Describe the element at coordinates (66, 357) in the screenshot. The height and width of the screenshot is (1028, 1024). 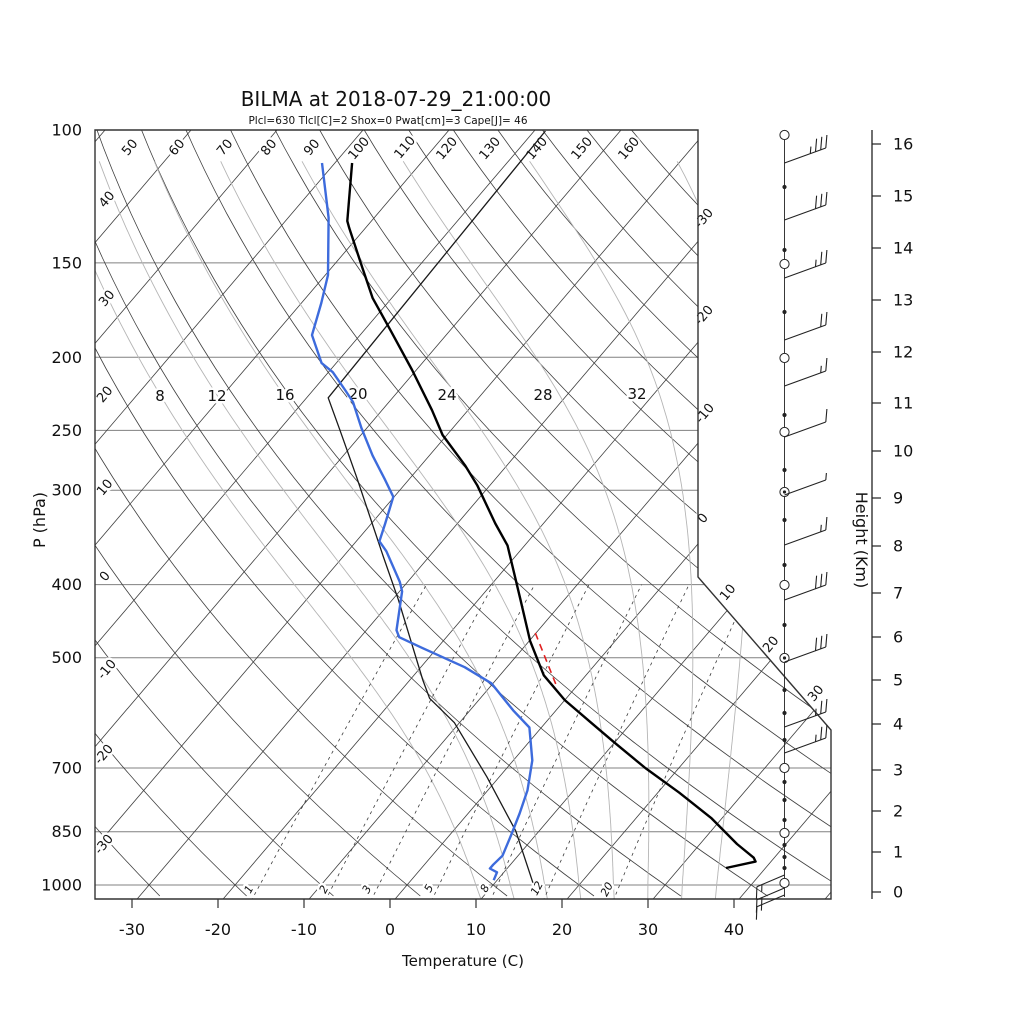
I see `pressure-tick-label: 200` at that location.